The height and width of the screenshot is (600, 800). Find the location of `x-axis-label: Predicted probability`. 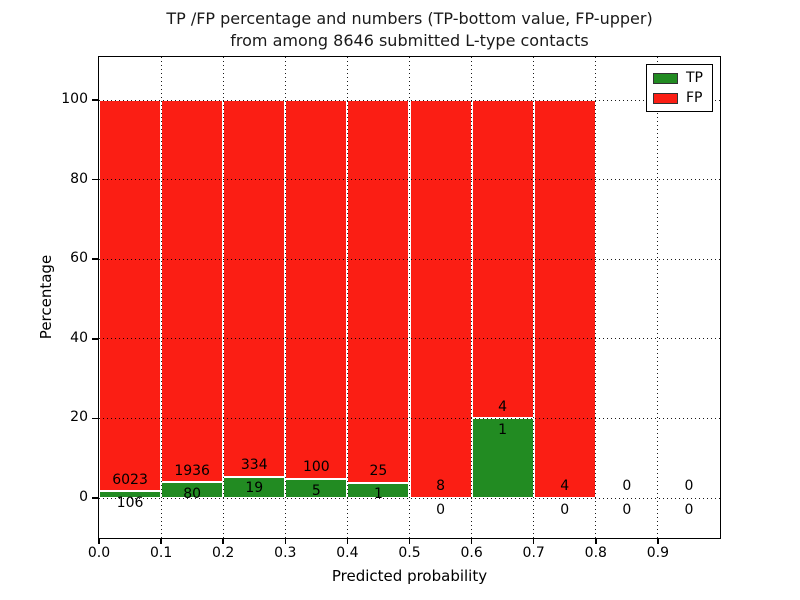

x-axis-label: Predicted probability is located at coordinates (409, 576).